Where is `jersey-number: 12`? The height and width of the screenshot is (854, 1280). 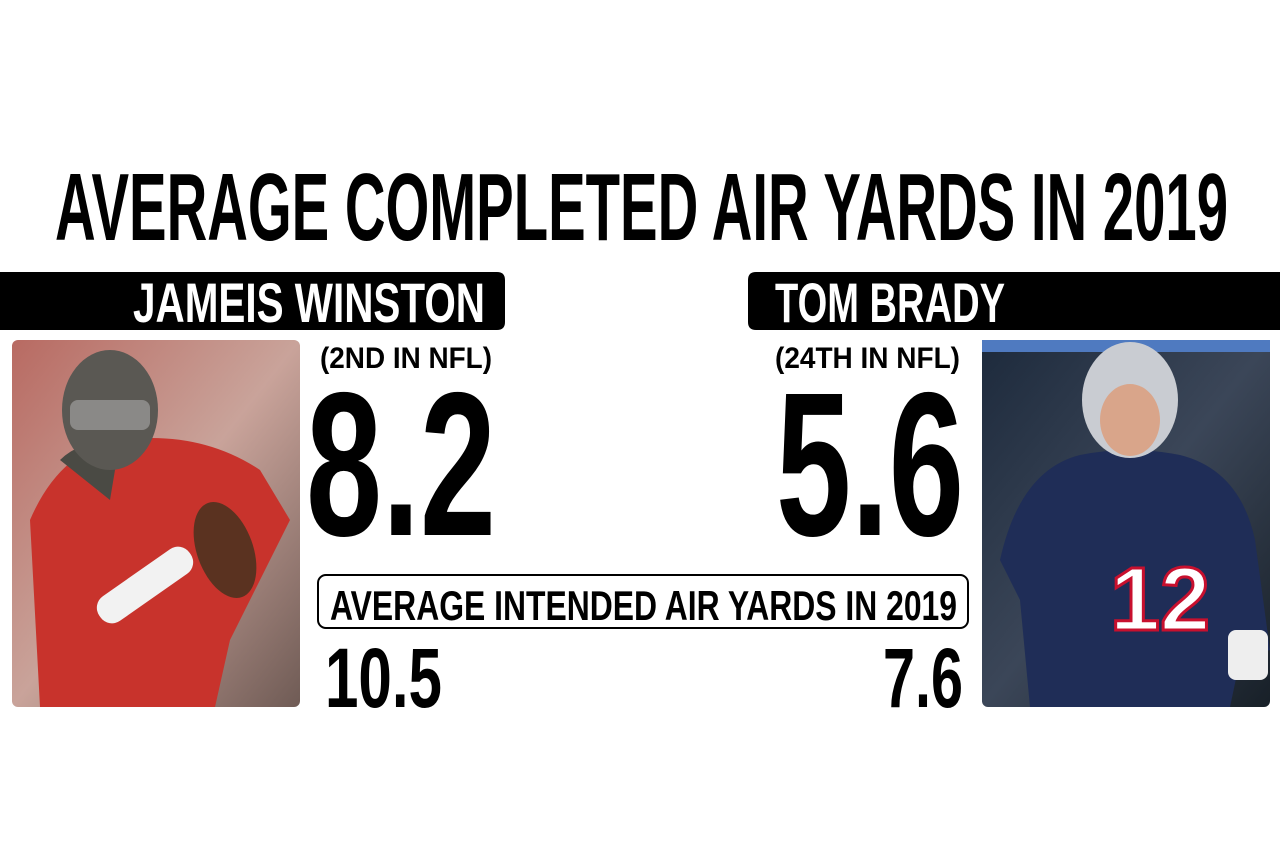
jersey-number: 12 is located at coordinates (1160, 600).